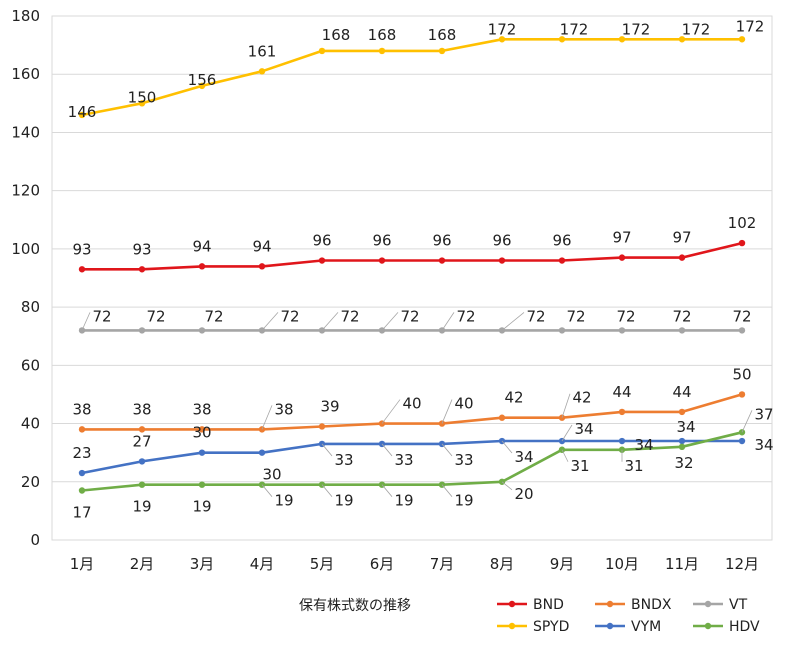 The width and height of the screenshot is (800, 645). I want to click on y-tick-label: 20, so click(30, 482).